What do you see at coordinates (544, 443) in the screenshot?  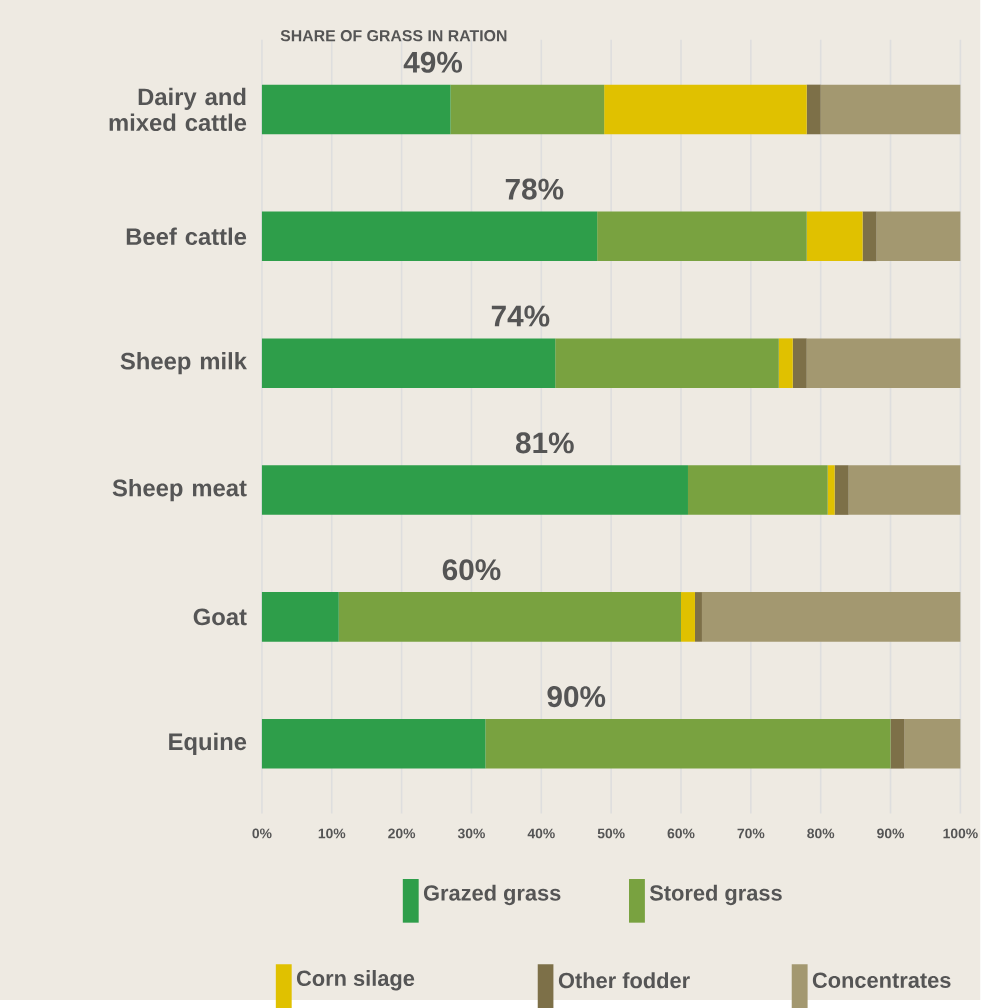 I see `annotation: 81%` at bounding box center [544, 443].